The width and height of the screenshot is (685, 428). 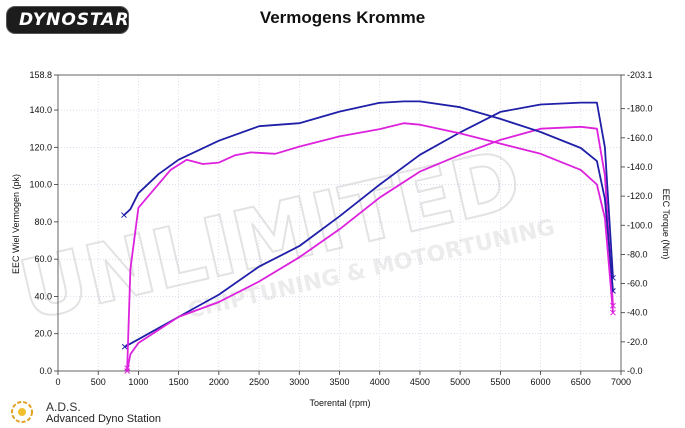 I want to click on chart-title: Vermogens Kromme, so click(x=342, y=17).